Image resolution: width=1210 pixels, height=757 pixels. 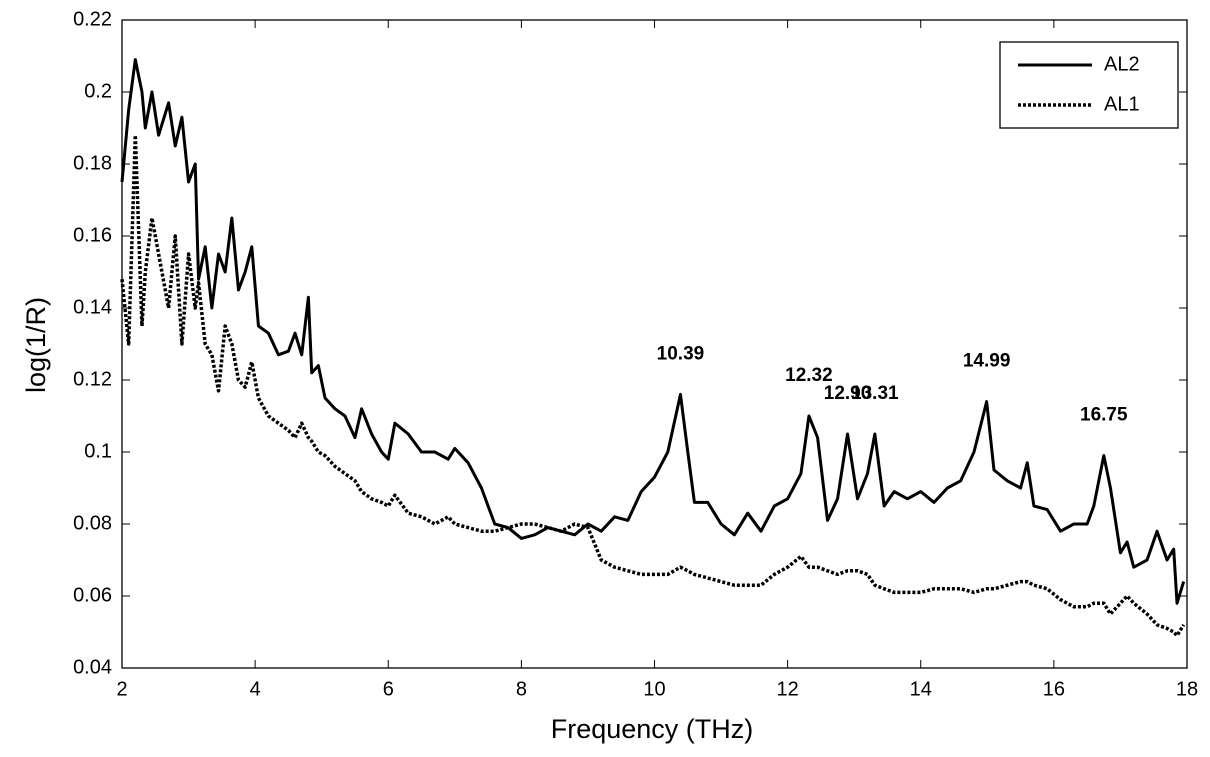 I want to click on x-tick-label: 2, so click(x=121, y=689).